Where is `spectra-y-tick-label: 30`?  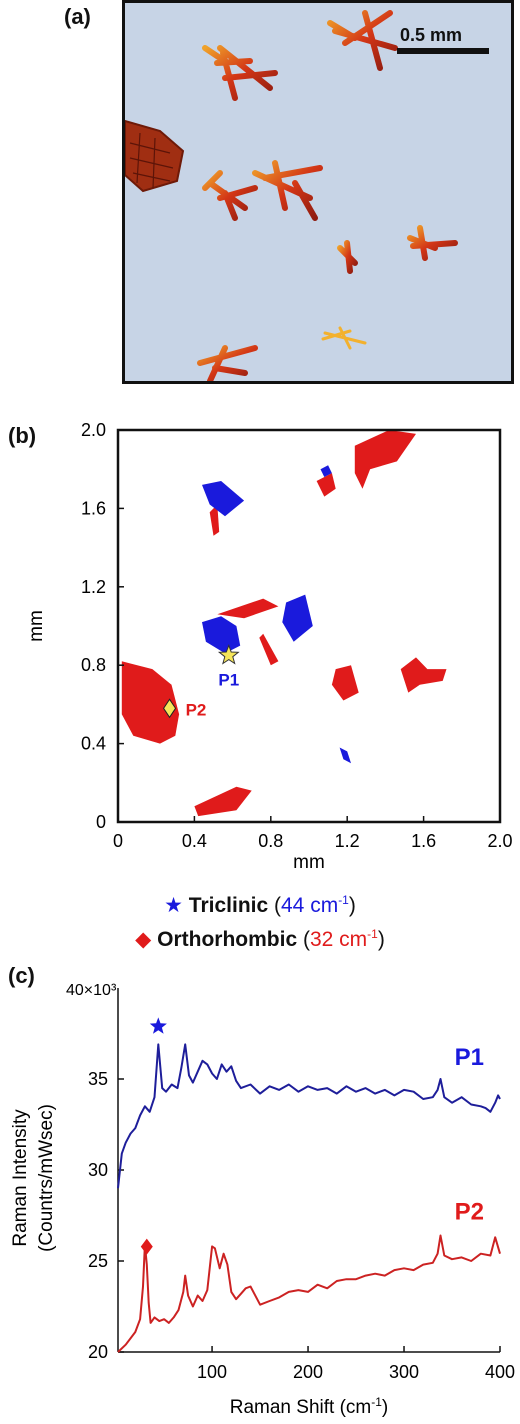
spectra-y-tick-label: 30 is located at coordinates (98, 1170).